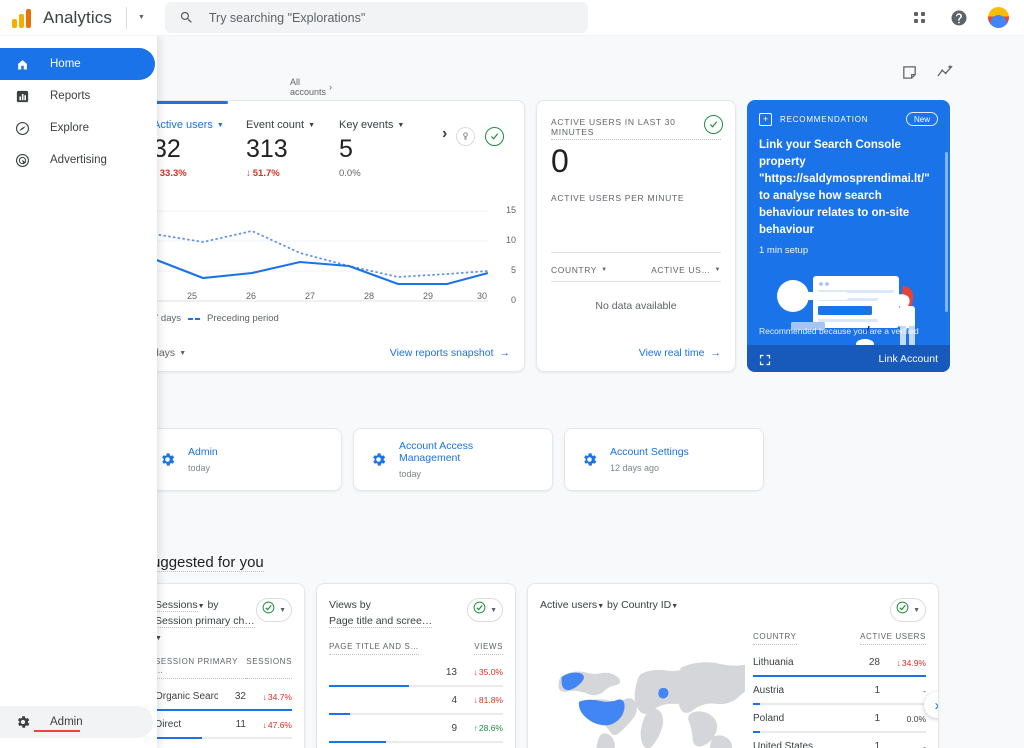  I want to click on help-icon, so click(959, 18).